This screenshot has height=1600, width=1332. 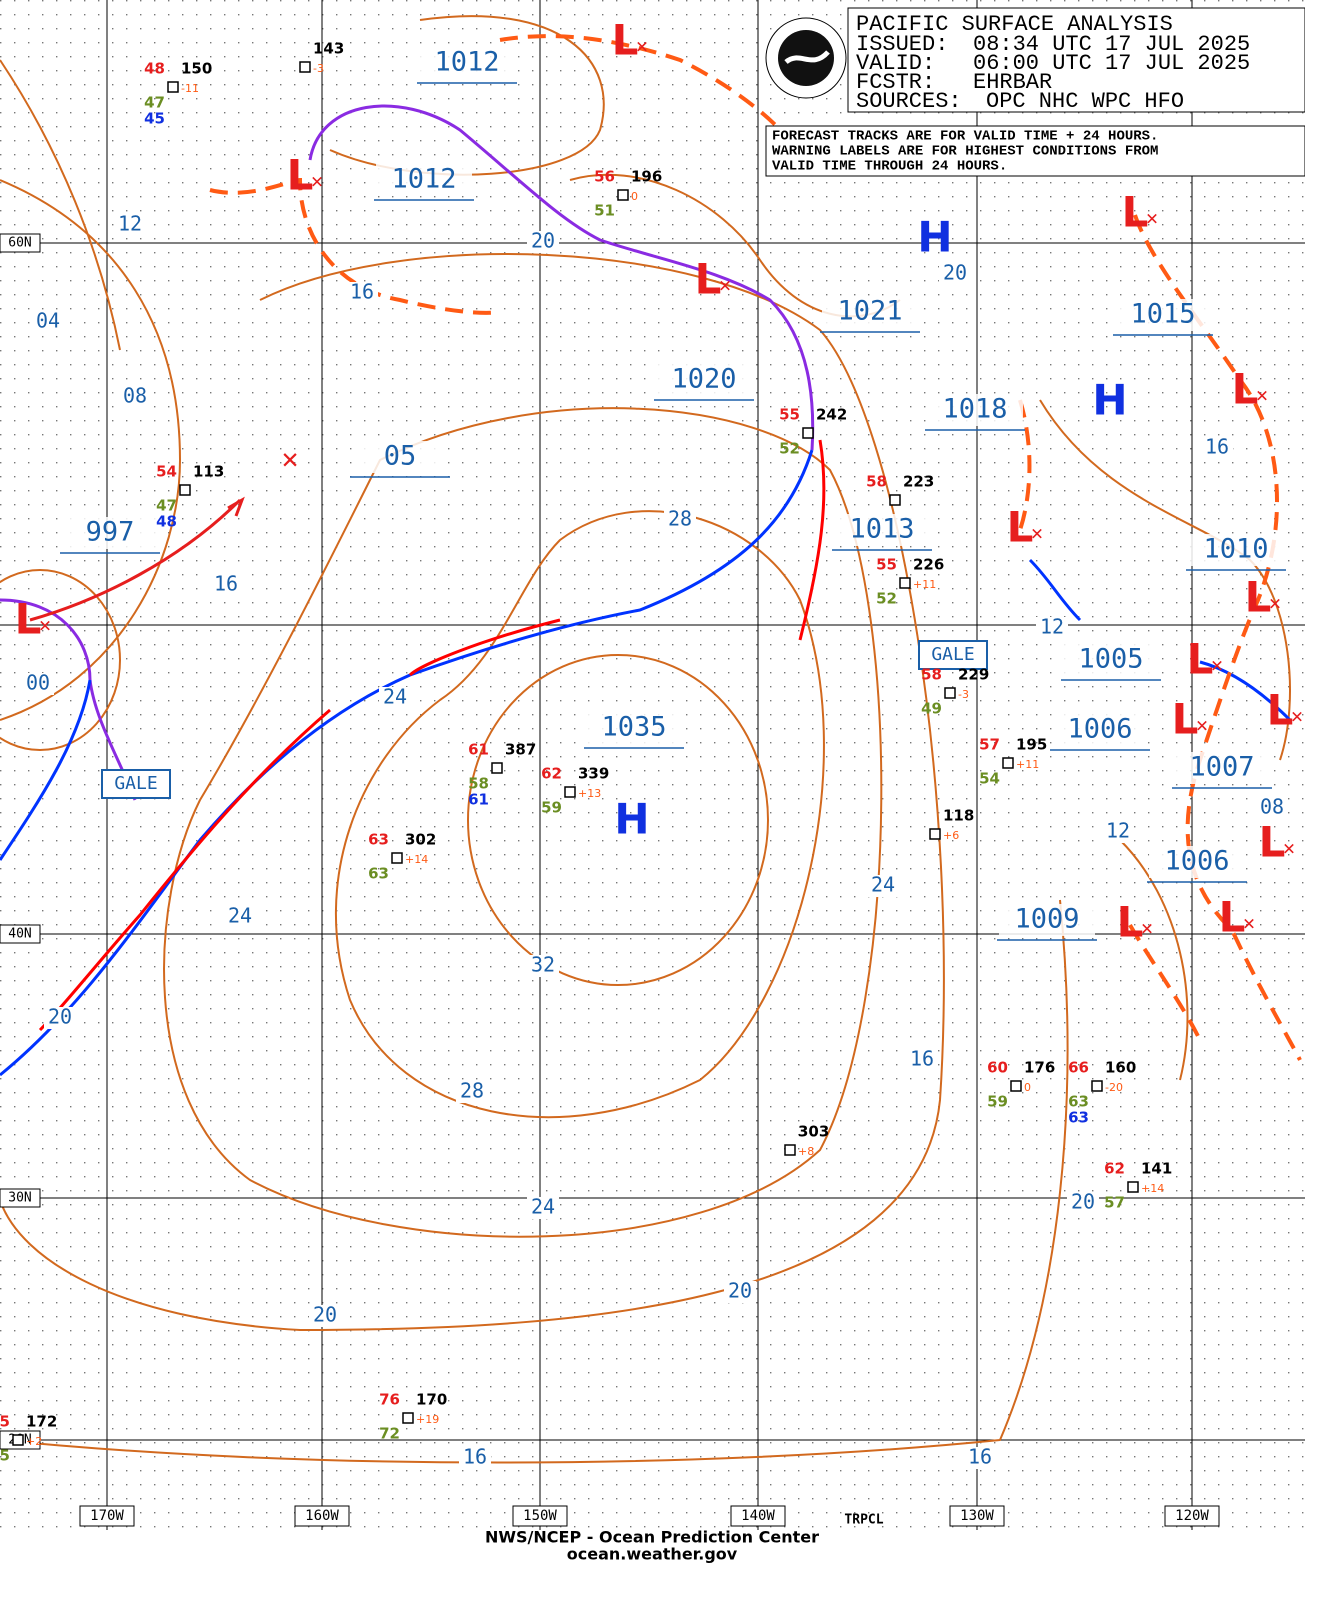 I want to click on pressure-label: 1035, so click(x=633, y=727).